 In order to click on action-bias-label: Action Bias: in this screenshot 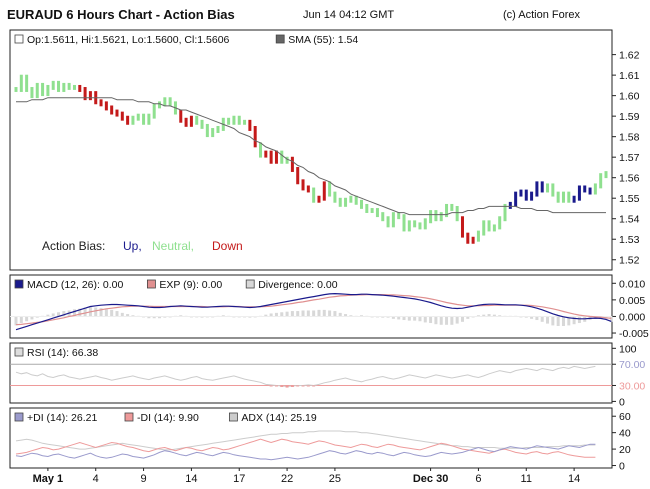, I will do `click(73, 246)`.